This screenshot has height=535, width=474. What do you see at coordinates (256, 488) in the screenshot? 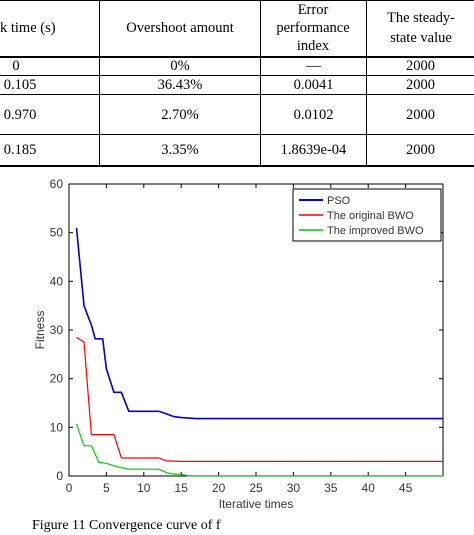
I see `x-tick-label: 25` at bounding box center [256, 488].